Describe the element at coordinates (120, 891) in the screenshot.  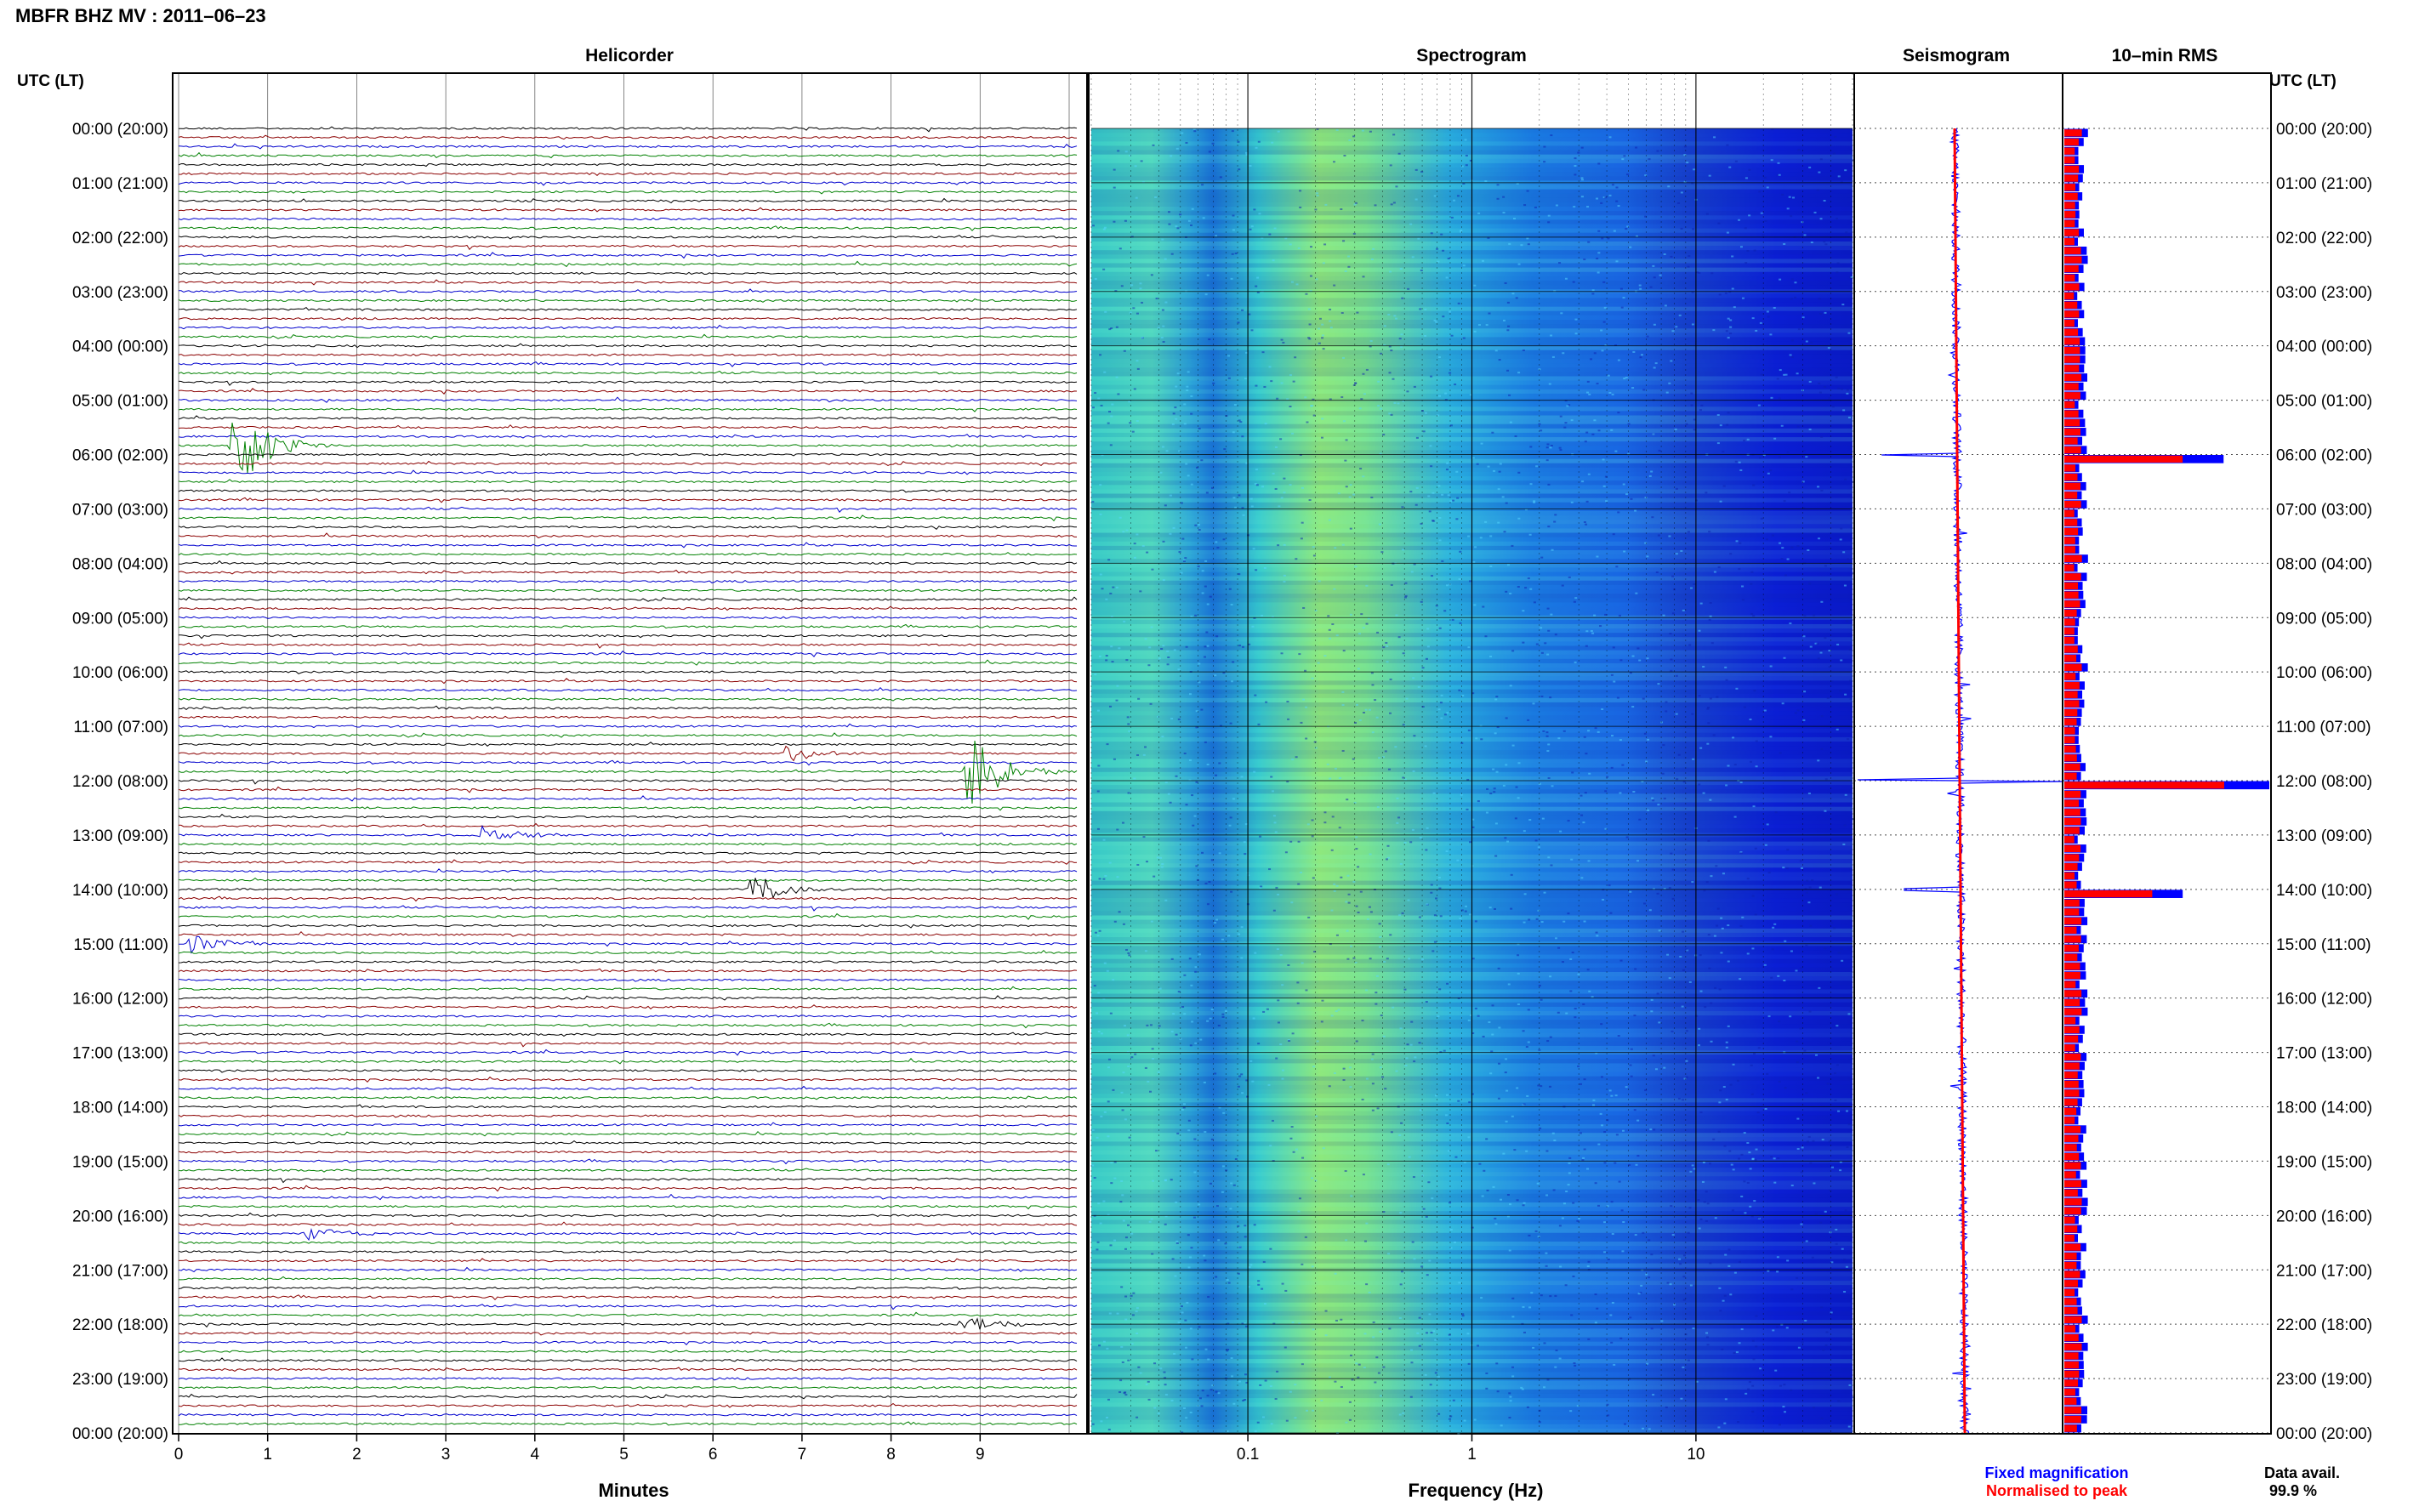
I see `time-label: 14:00 (10:00)` at that location.